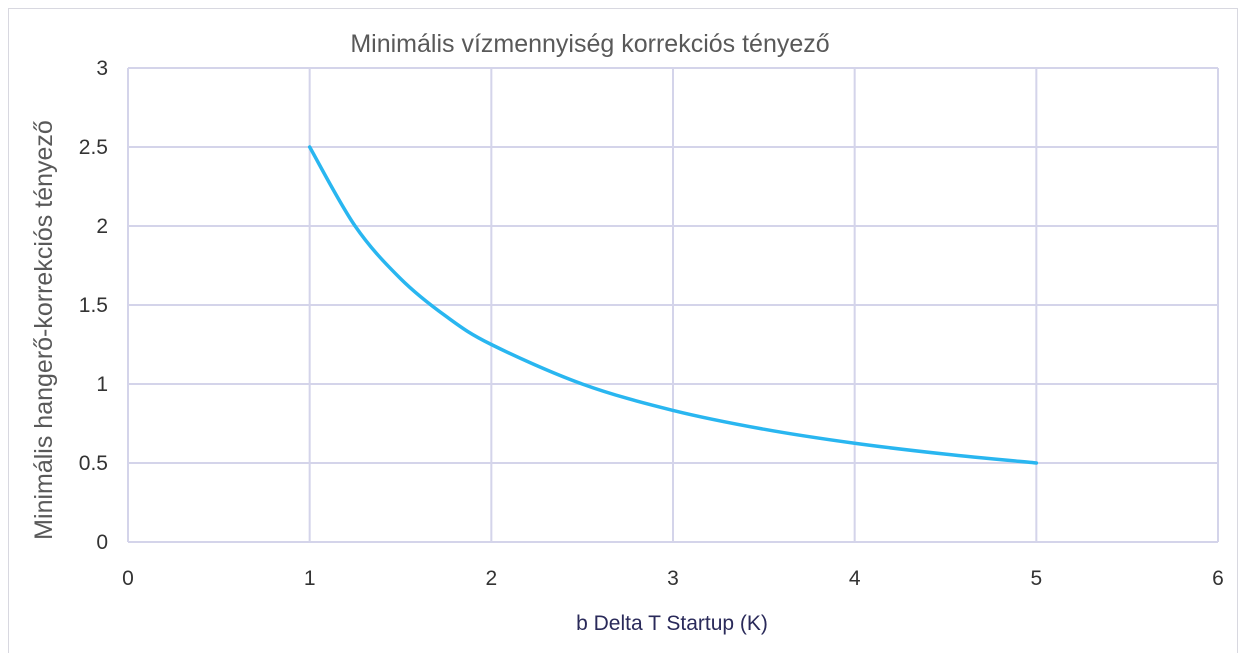 The image size is (1245, 653). Describe the element at coordinates (1036, 578) in the screenshot. I see `x-tick-label-5: 5` at that location.